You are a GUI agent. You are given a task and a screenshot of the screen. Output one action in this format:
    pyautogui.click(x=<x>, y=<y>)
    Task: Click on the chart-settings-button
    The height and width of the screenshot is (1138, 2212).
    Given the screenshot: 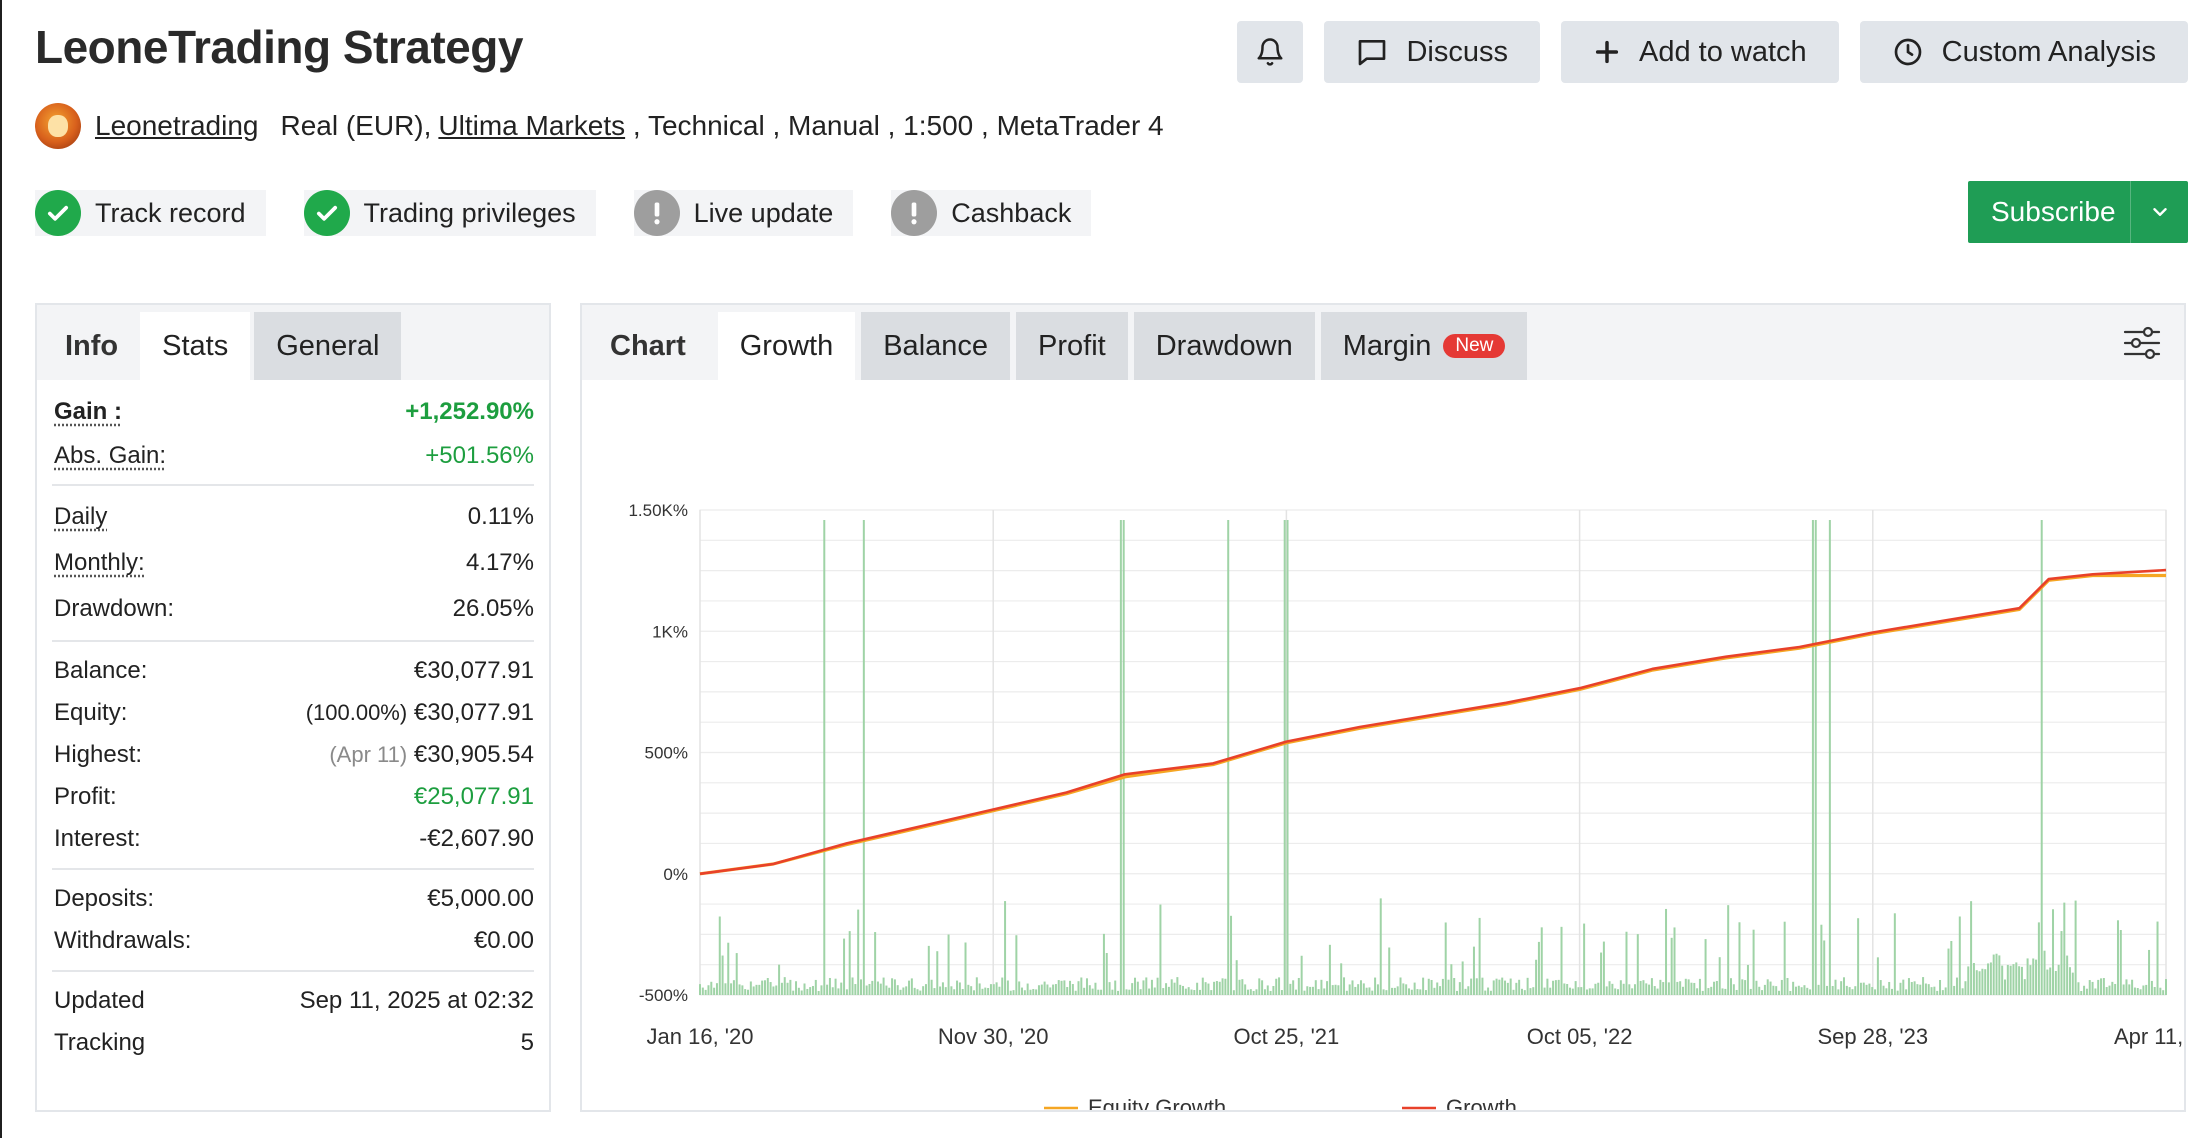 What is the action you would take?
    pyautogui.click(x=2142, y=343)
    